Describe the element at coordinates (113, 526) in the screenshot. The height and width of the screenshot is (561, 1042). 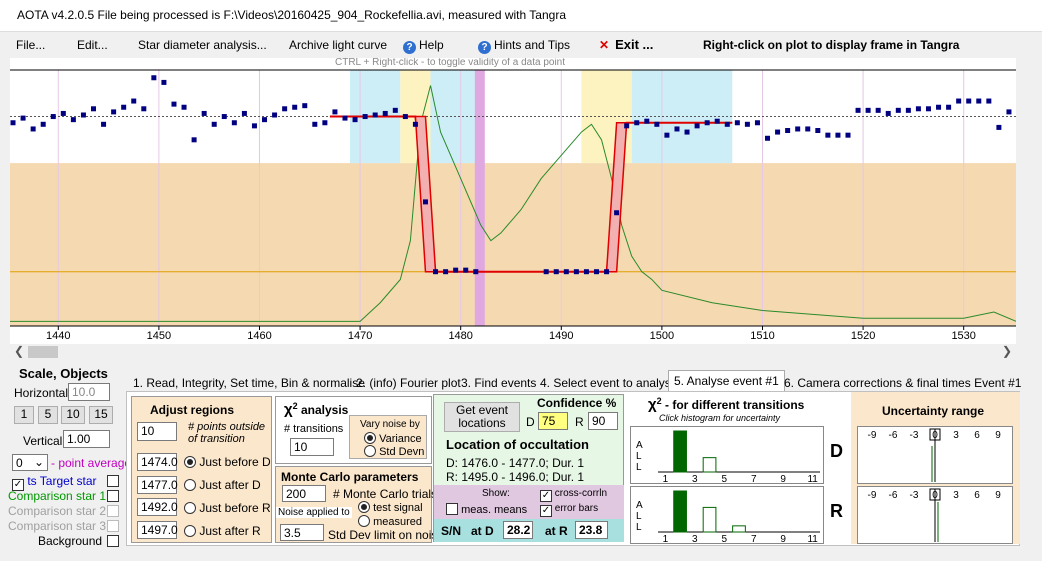
I see `comparison-star-3-checkbox` at that location.